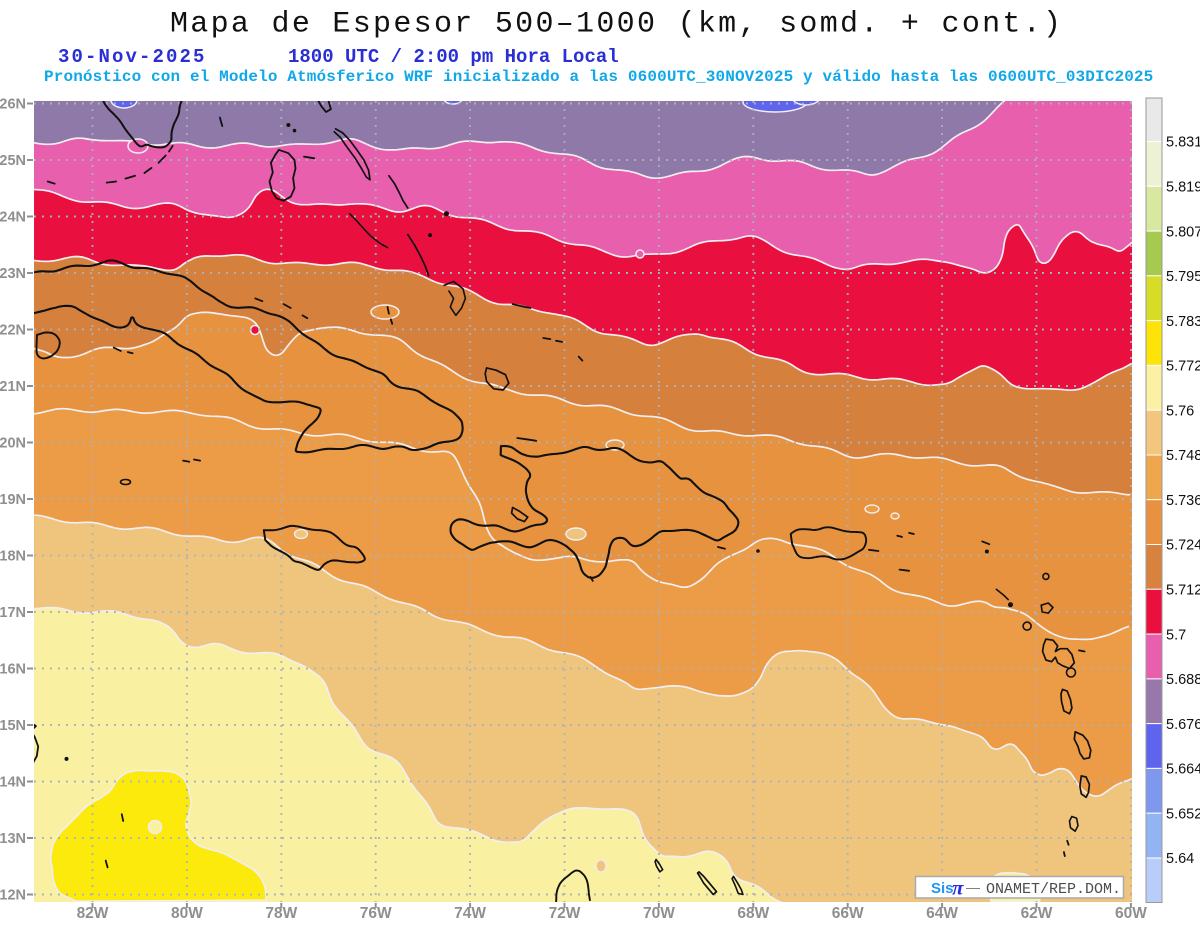  Describe the element at coordinates (1037, 913) in the screenshot. I see `svg-text: 62W` at that location.